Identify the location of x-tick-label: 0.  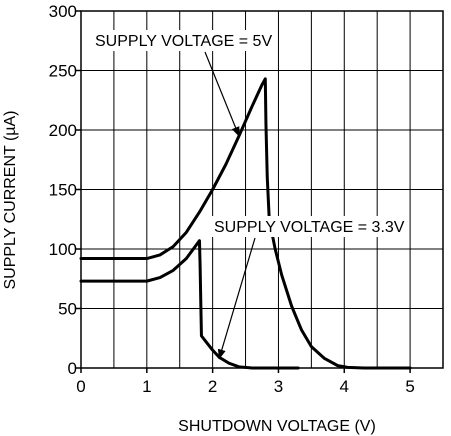
(80, 386).